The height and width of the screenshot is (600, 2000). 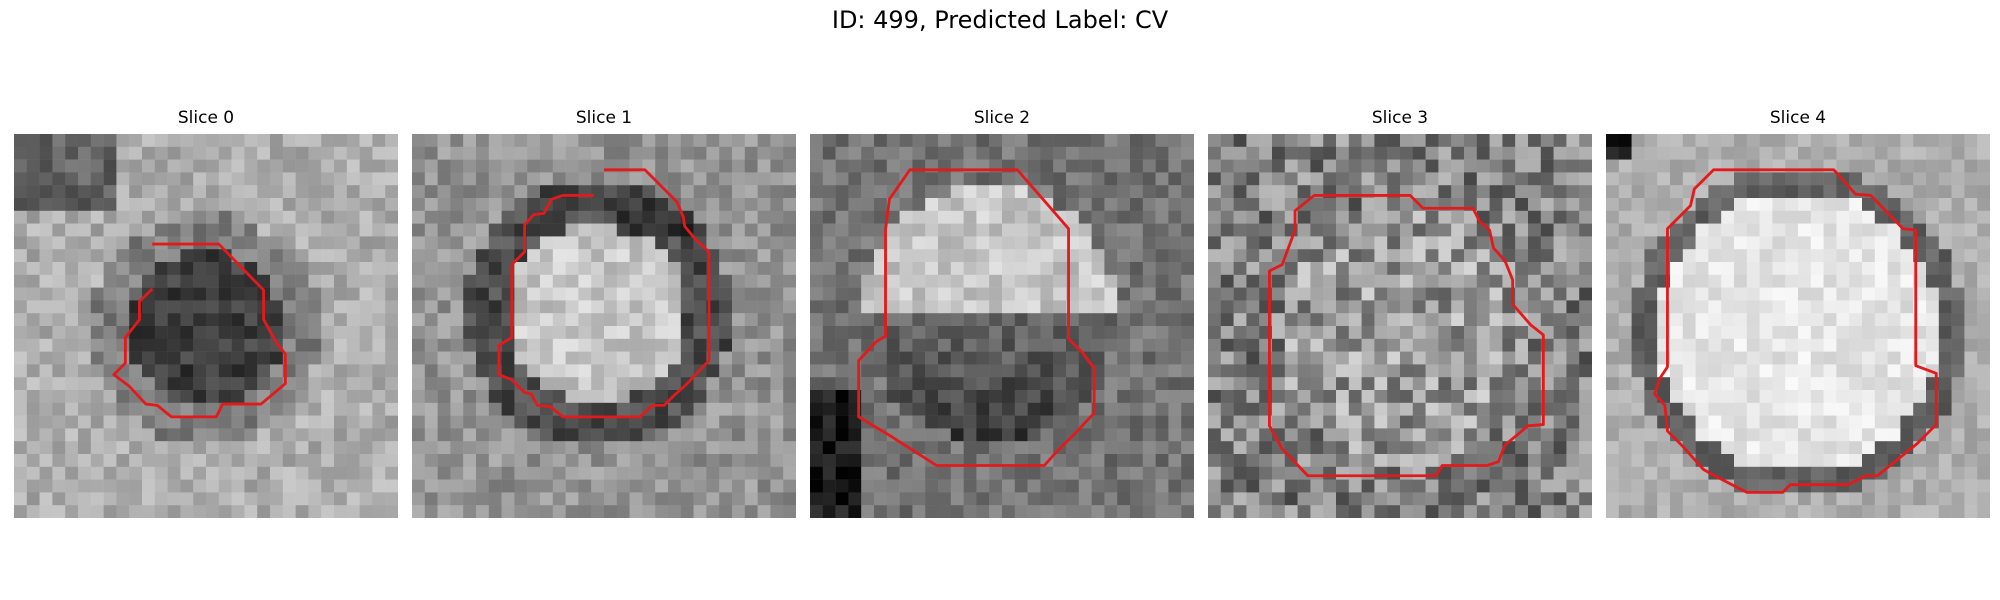 I want to click on panel-title: Slice 1, so click(x=604, y=118).